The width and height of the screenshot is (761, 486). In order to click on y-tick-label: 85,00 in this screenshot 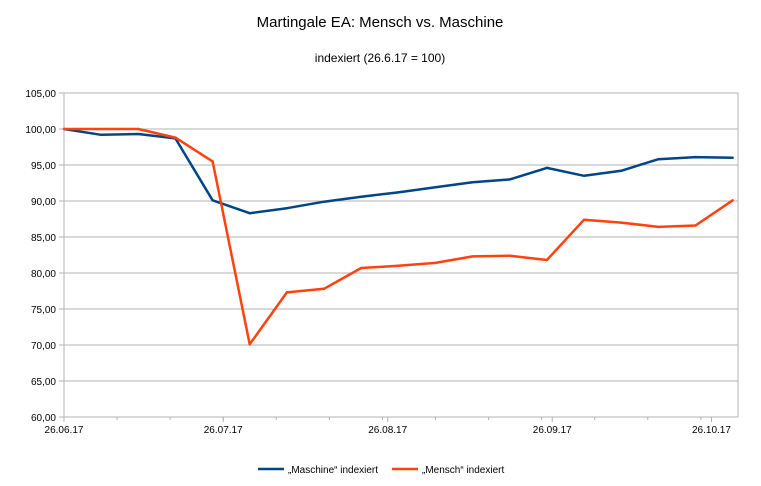, I will do `click(43, 238)`.